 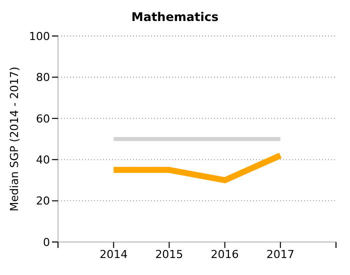 I want to click on y-axis-title: Median SGP (2014 - 2017), so click(x=14, y=139).